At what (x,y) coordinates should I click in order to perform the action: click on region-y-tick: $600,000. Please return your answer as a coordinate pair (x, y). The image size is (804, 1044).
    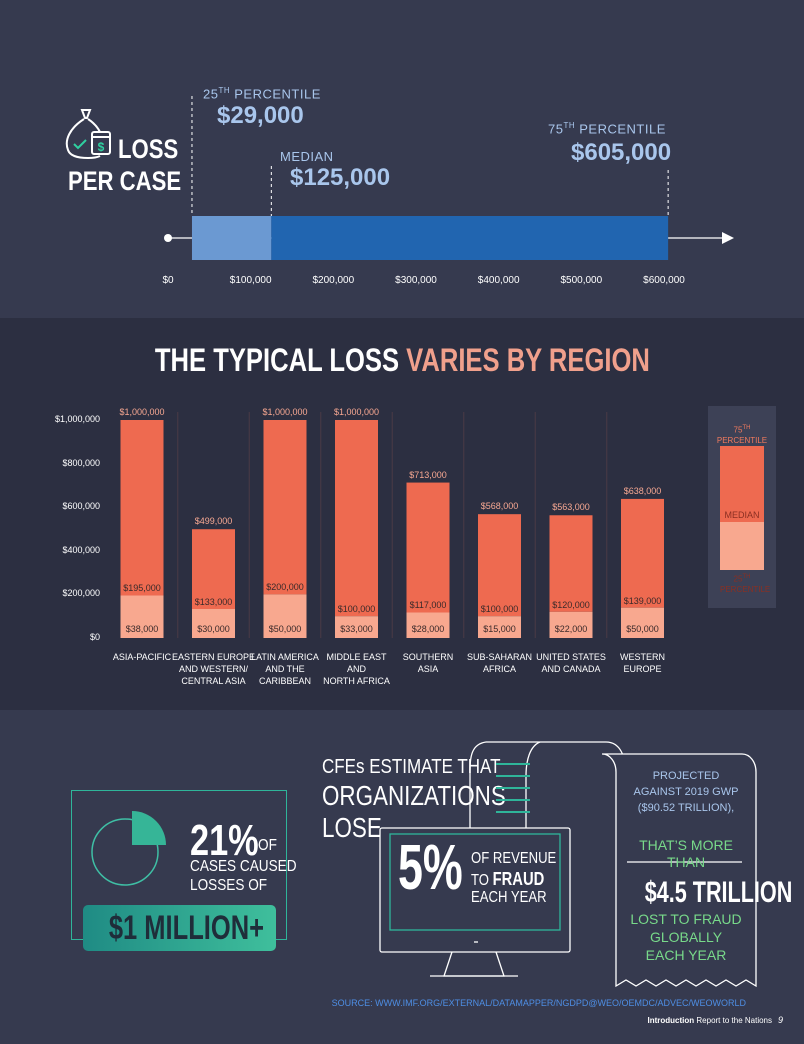
    Looking at the image, I should click on (81, 506).